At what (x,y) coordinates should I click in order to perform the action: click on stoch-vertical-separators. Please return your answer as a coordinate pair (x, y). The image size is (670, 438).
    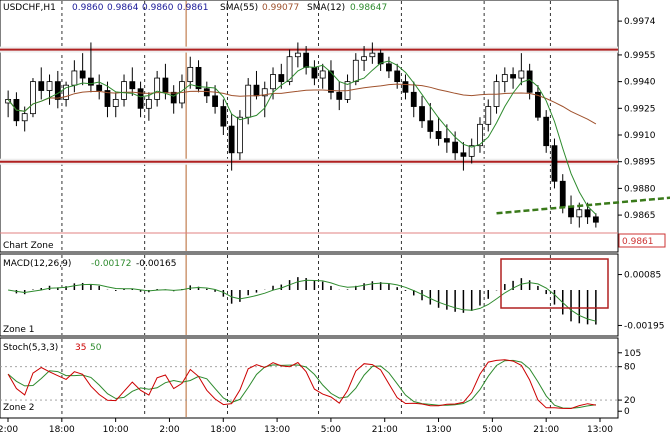
    Looking at the image, I should click on (306, 378).